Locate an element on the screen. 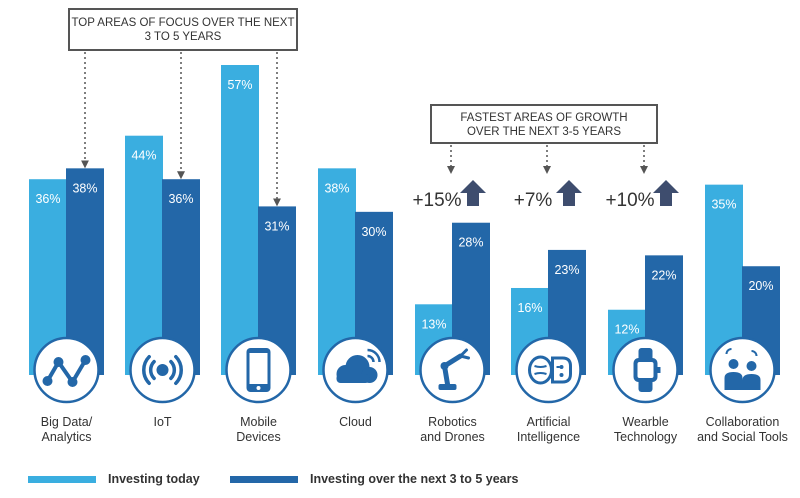  growth-callout-line-2: OVER THE NEXT 3-5 YEARS is located at coordinates (544, 132).